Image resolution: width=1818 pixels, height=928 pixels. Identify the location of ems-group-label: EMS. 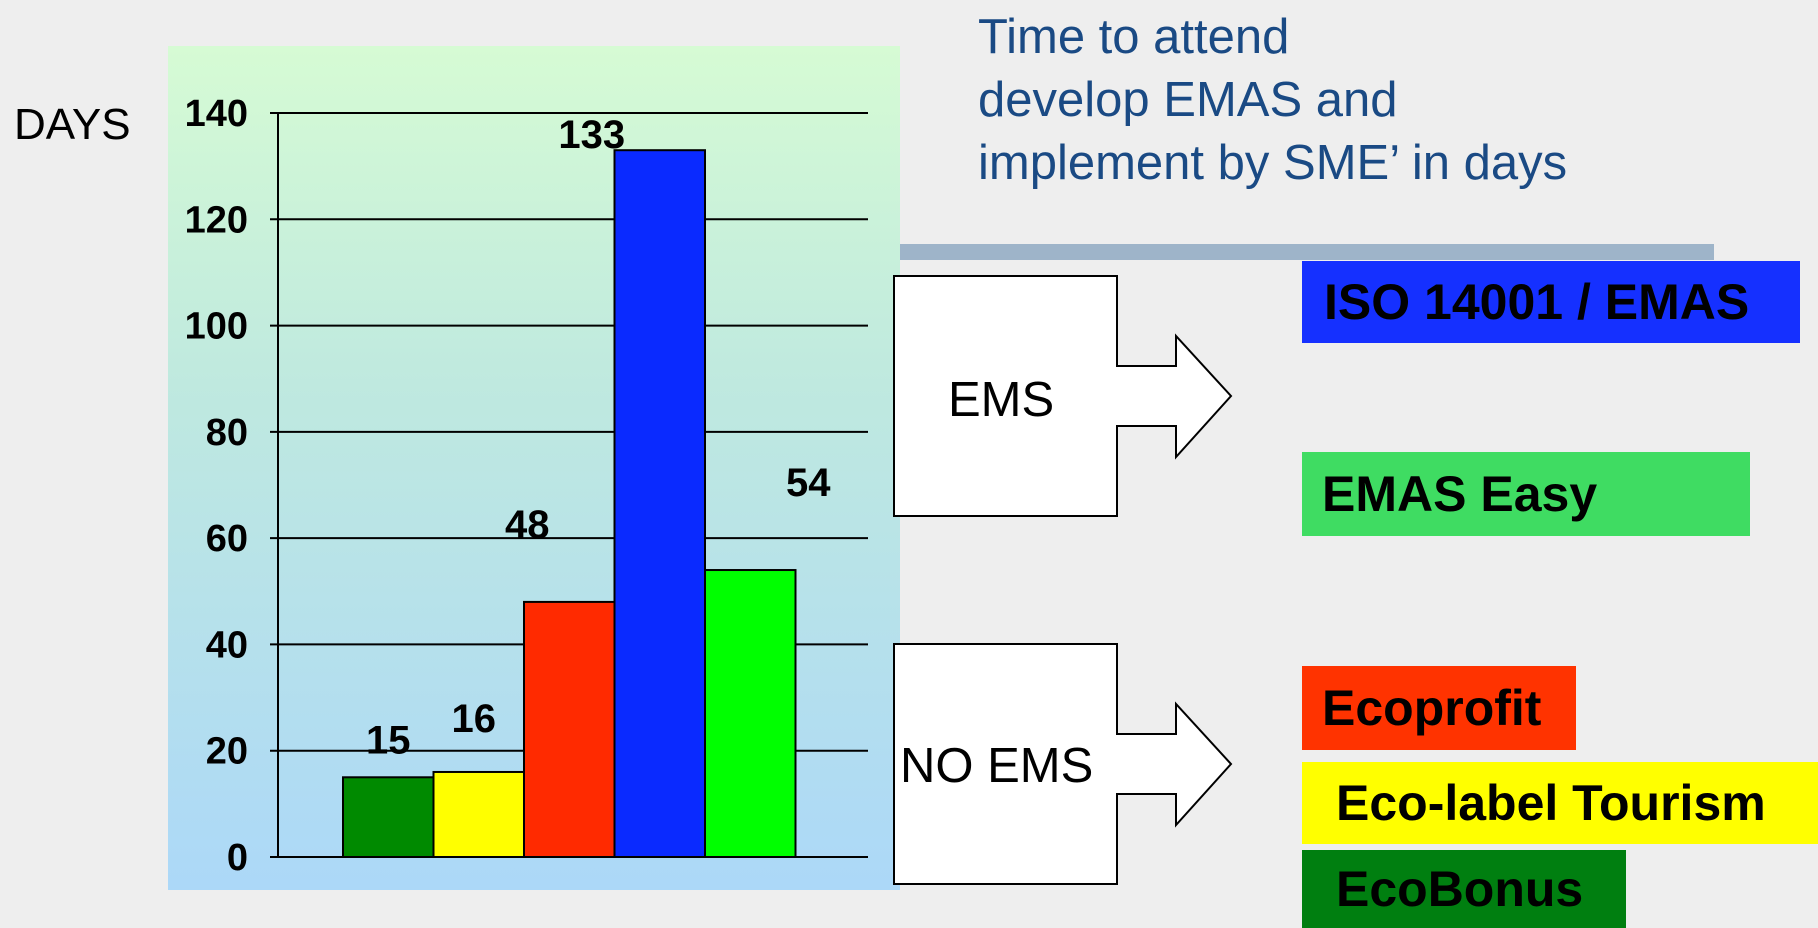
(1001, 400).